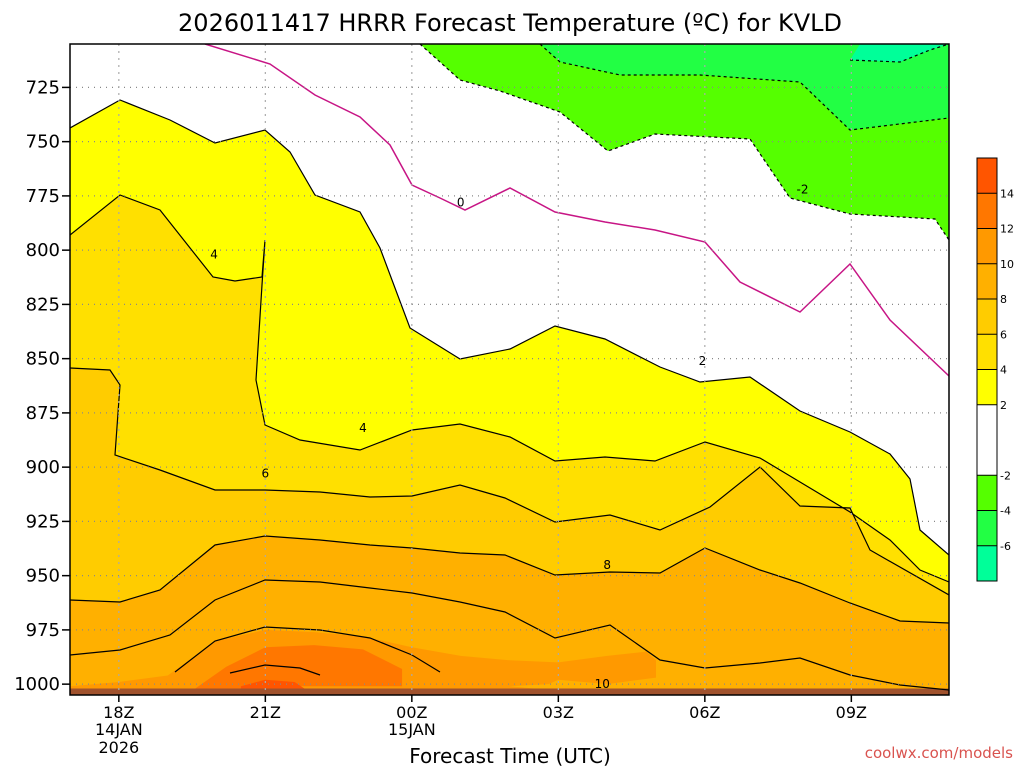  Describe the element at coordinates (684, 142) in the screenshot. I see `contour-neg2` at that location.